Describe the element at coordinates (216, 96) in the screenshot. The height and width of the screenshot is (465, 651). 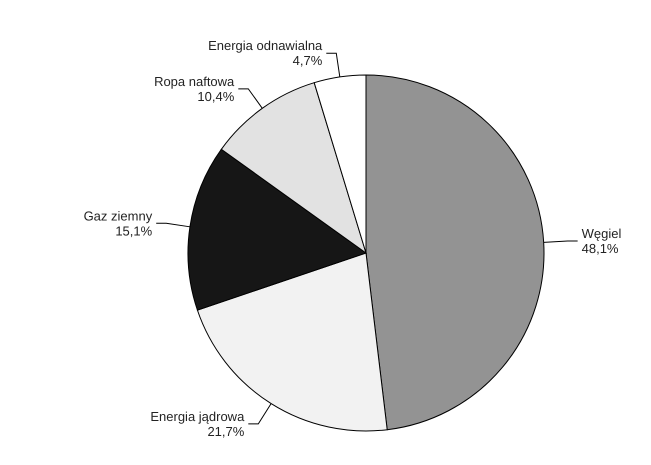
I see `data-label: 10,4%` at that location.